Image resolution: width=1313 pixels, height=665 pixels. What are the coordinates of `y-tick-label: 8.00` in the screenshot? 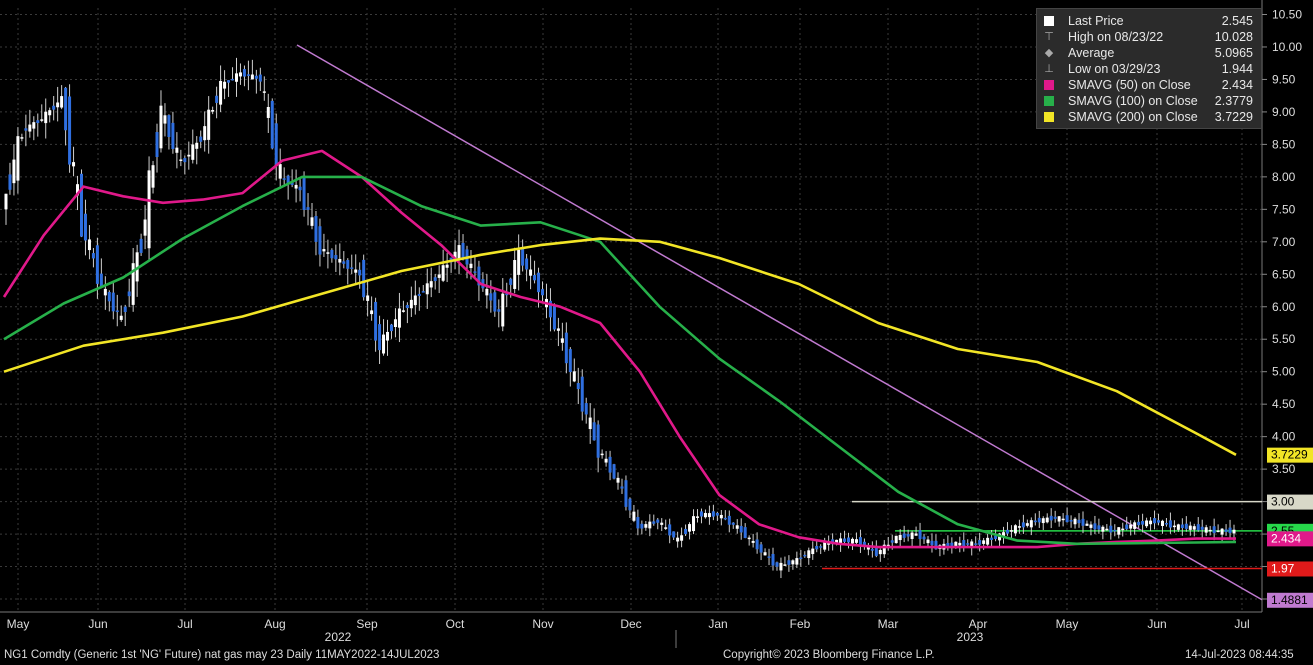 It's located at (1284, 177).